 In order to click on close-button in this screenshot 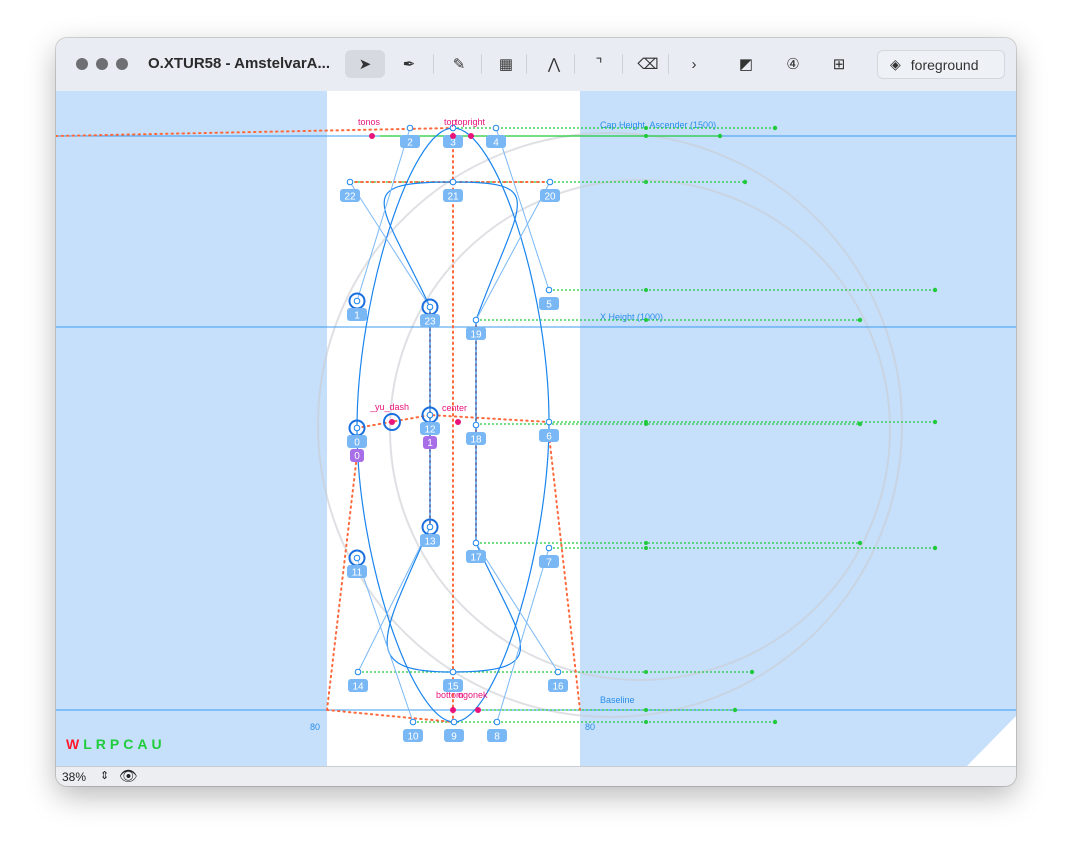, I will do `click(82, 64)`.